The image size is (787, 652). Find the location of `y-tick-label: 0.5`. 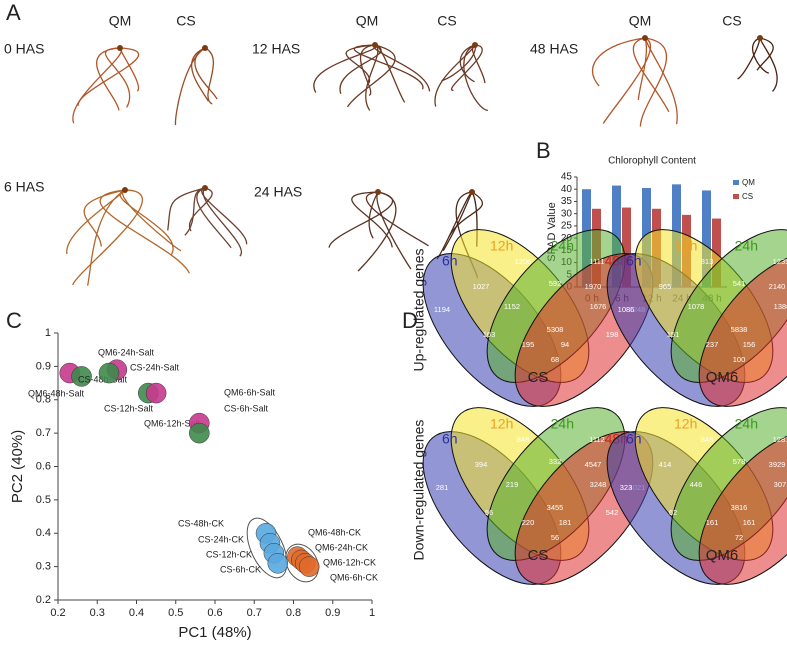

y-tick-label: 0.5 is located at coordinates (43, 500).